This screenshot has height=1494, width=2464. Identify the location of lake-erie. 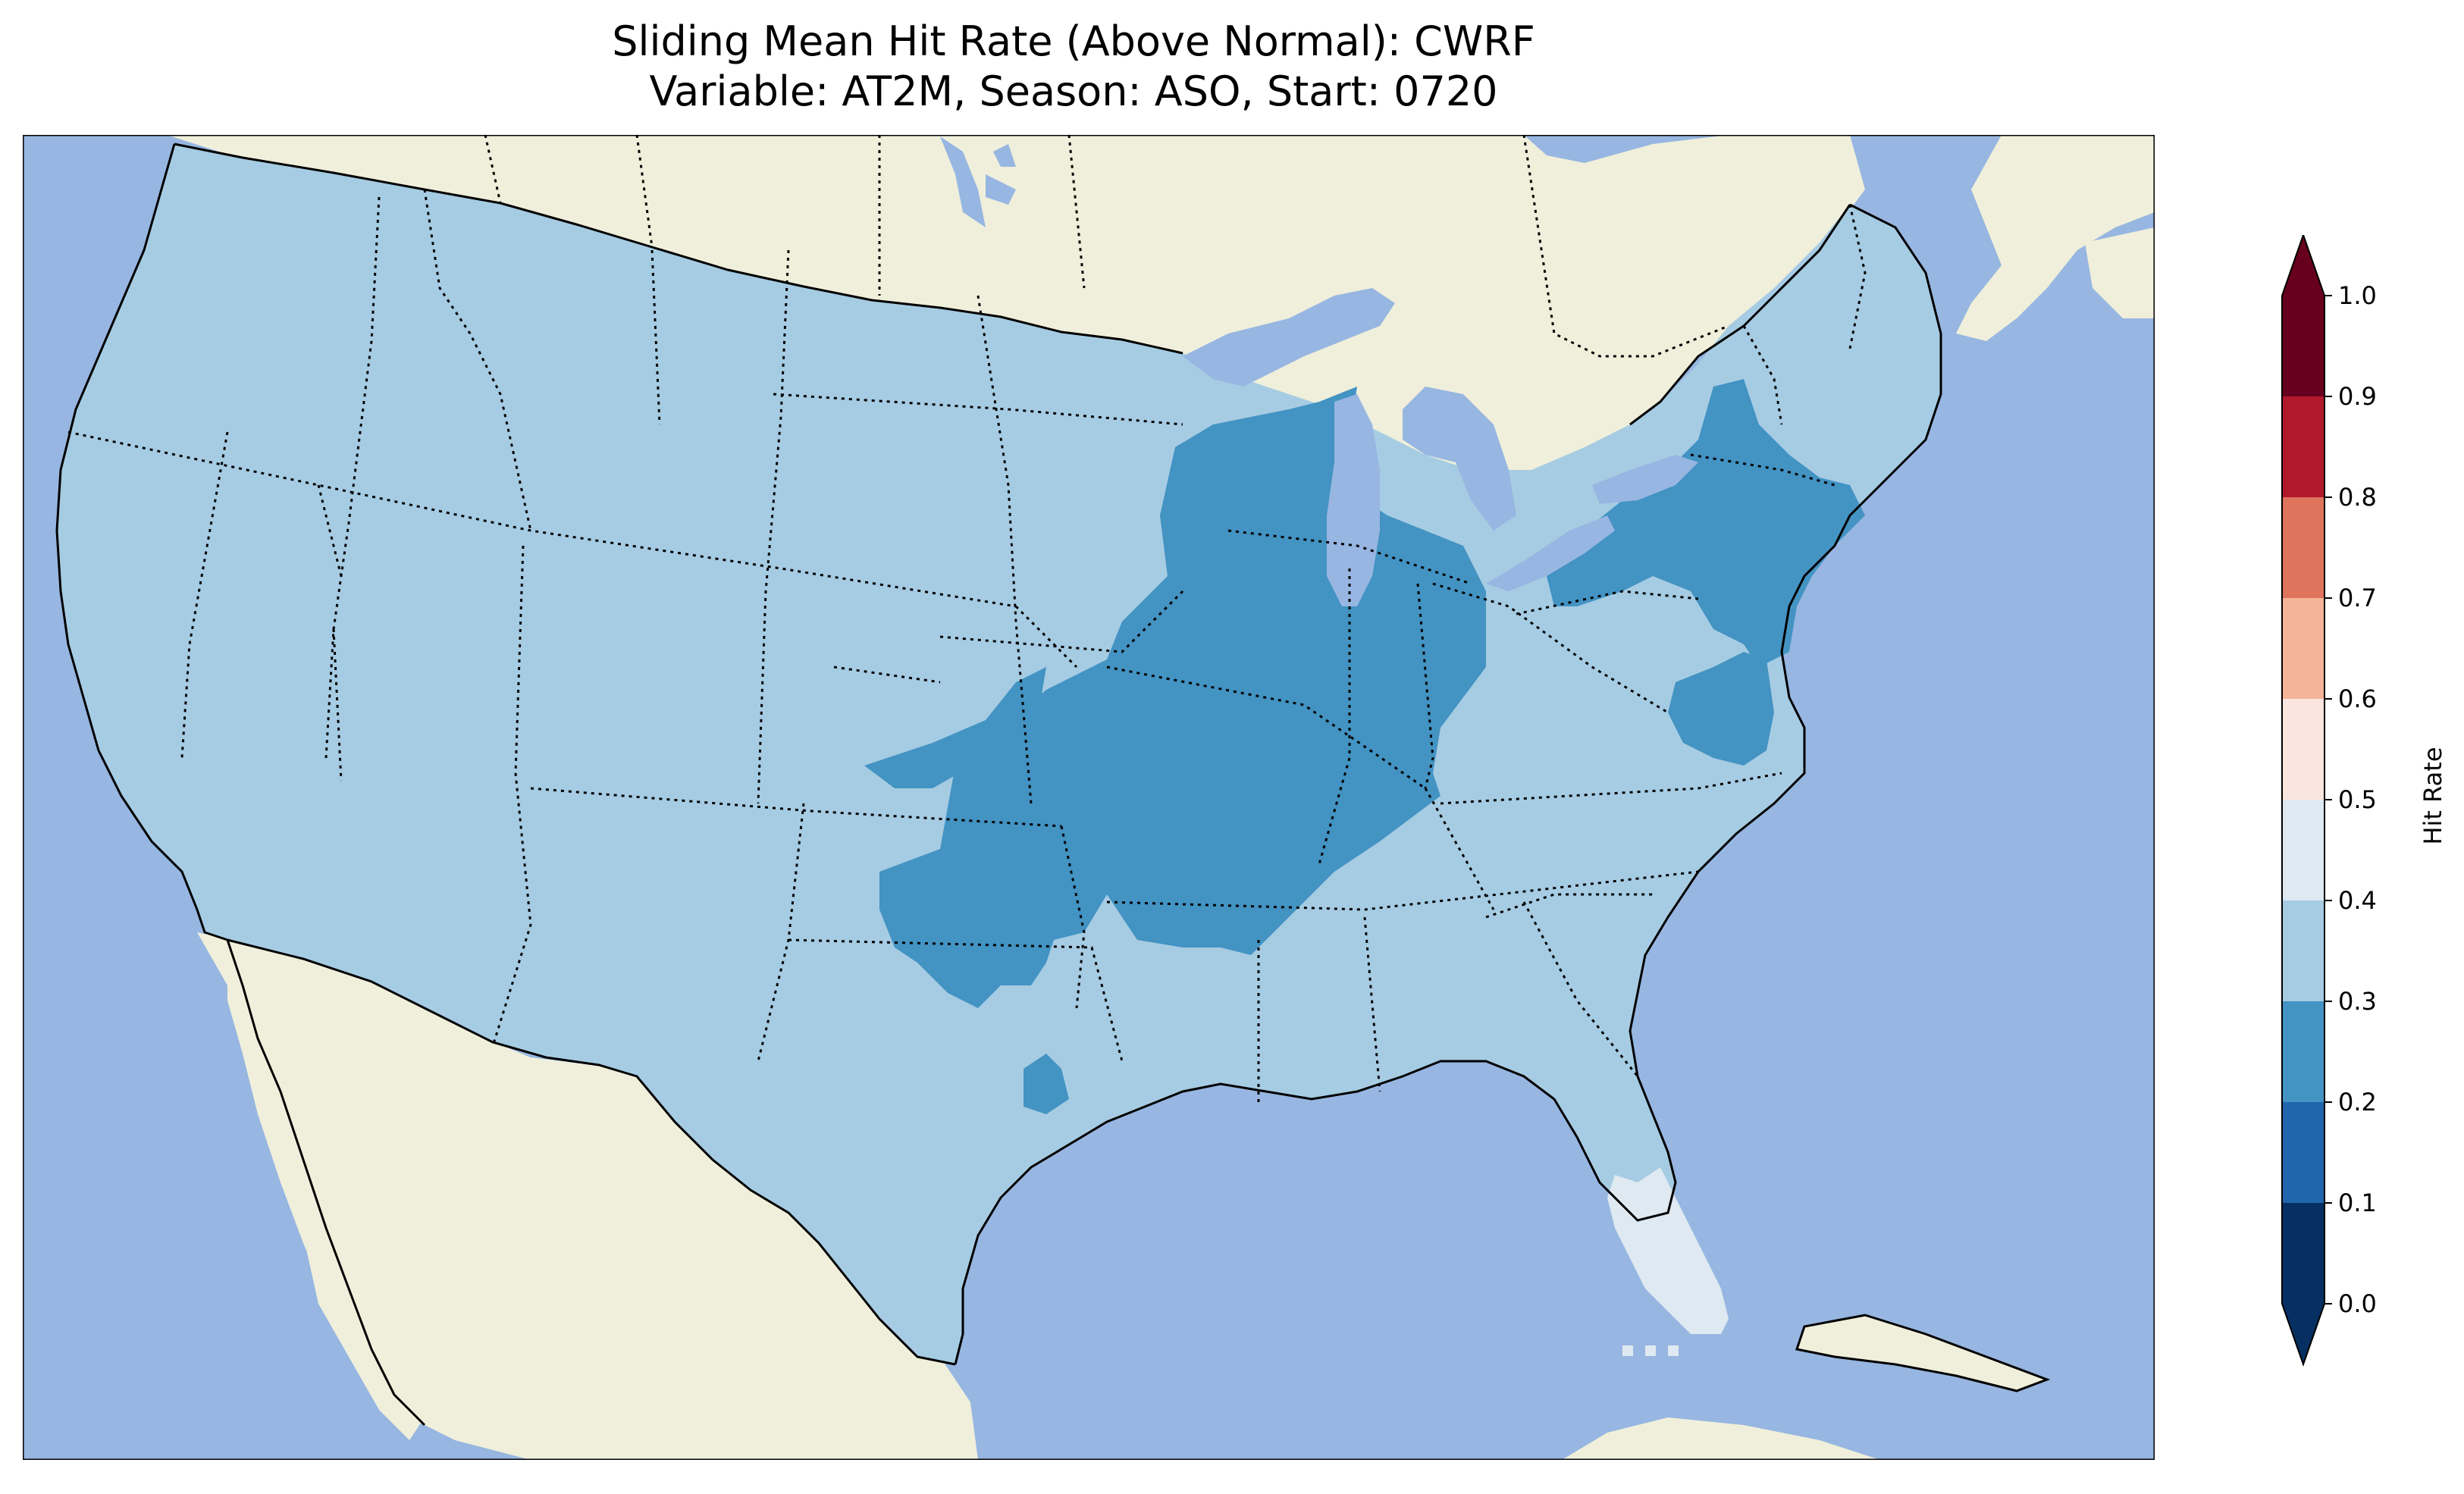
(1551, 553).